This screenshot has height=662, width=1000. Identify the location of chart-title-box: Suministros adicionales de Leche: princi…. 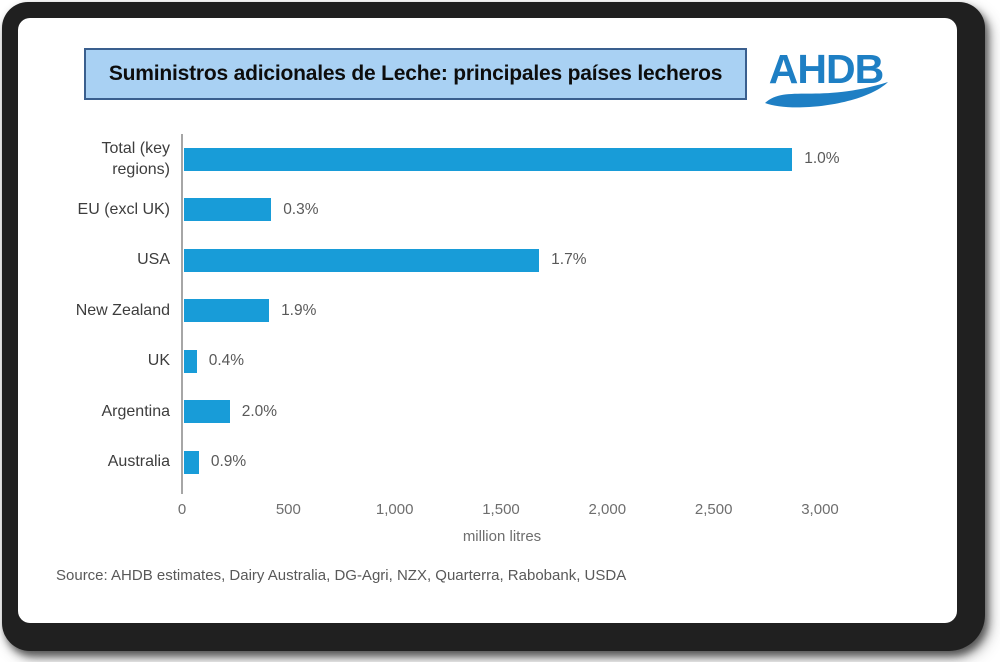
(415, 74).